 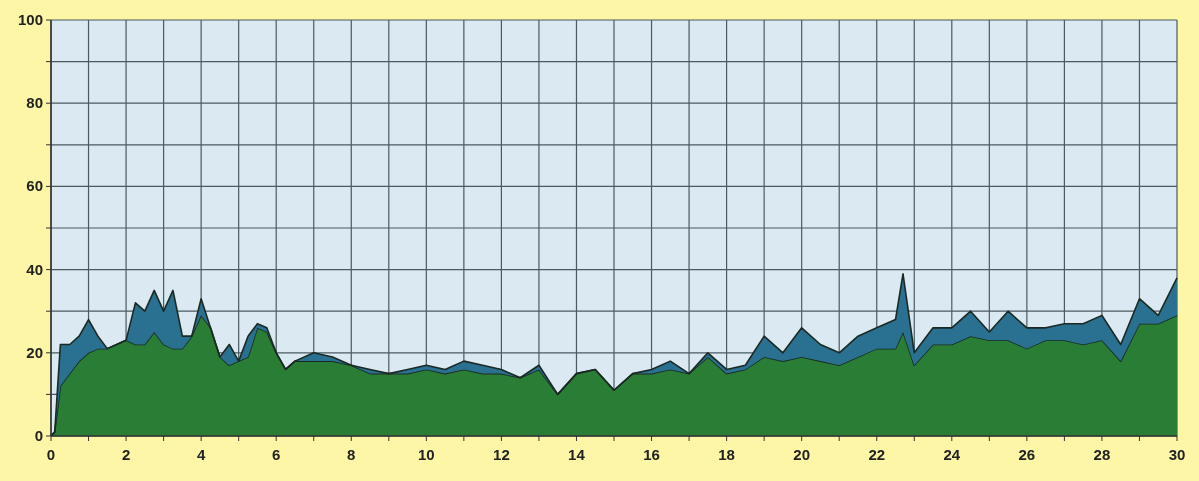 I want to click on x-tick-label: 12, so click(x=501, y=454).